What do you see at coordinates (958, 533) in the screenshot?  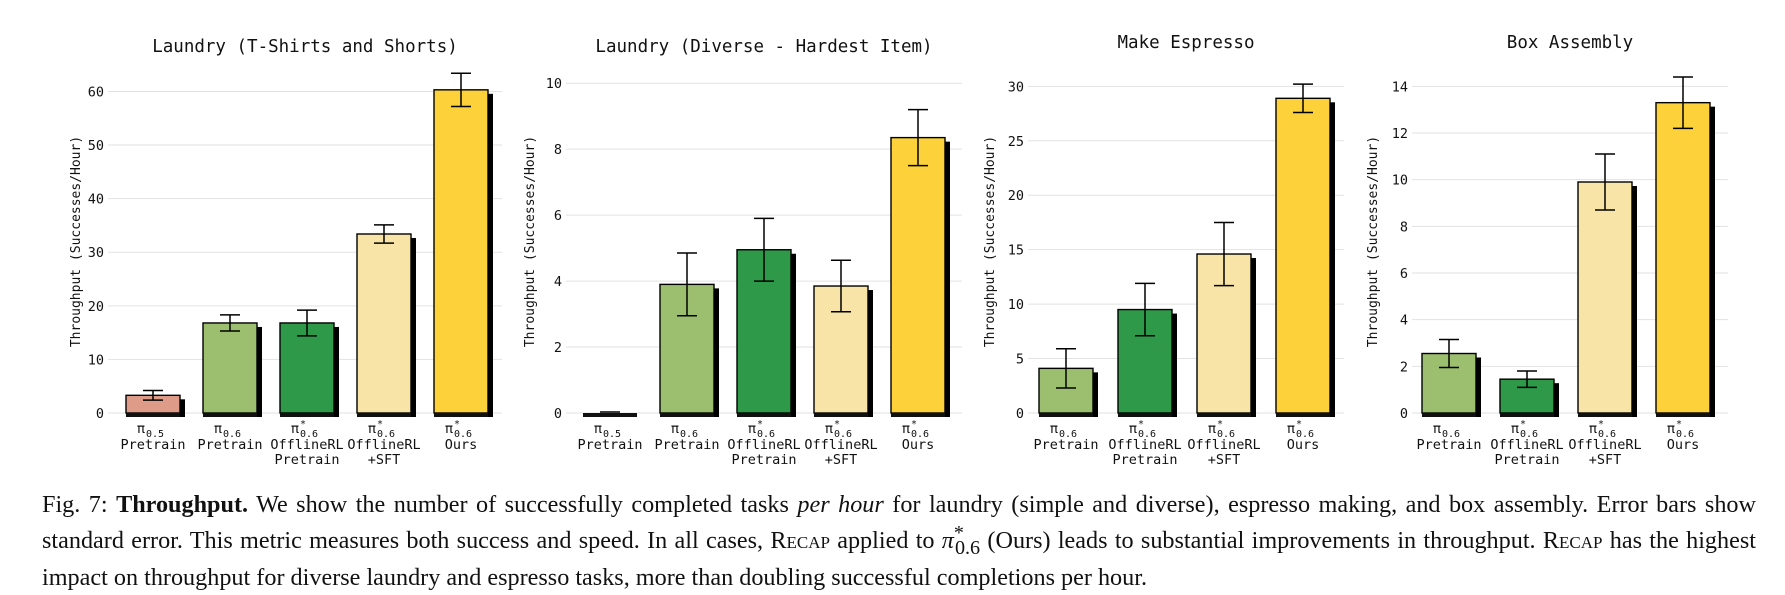 I see `caption-pi-sup: *` at bounding box center [958, 533].